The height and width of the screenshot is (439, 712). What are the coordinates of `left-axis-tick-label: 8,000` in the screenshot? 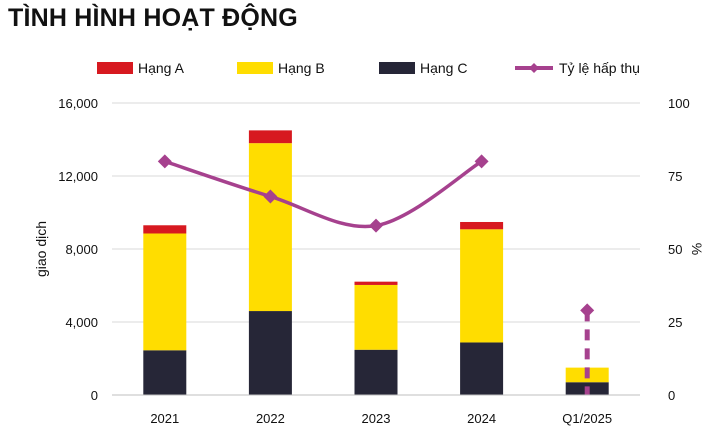 It's located at (81, 249).